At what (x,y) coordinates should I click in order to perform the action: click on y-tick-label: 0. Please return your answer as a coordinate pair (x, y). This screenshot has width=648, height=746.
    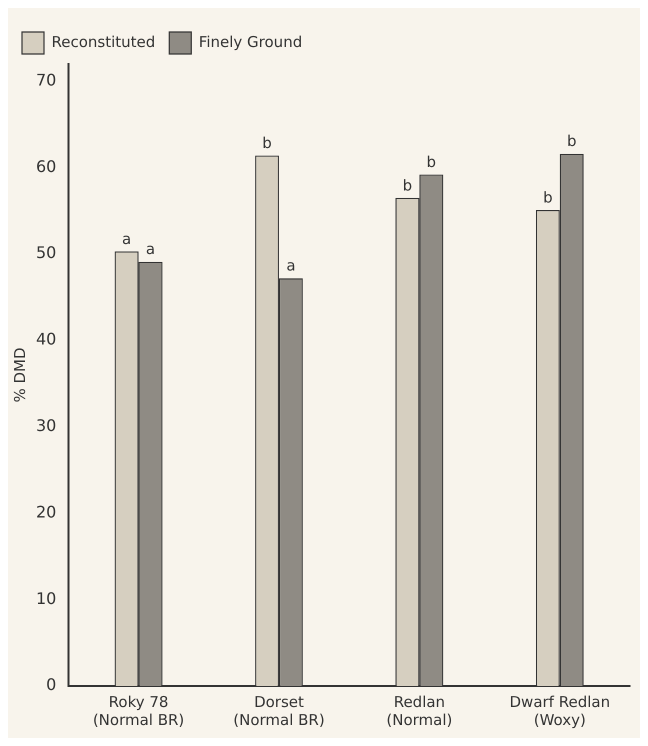
    Looking at the image, I should click on (51, 684).